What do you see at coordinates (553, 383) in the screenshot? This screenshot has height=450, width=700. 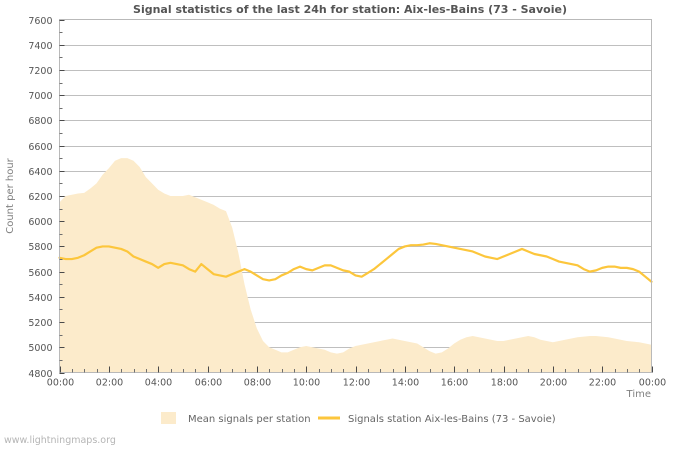 I see `x-tick-label: 20:00` at bounding box center [553, 383].